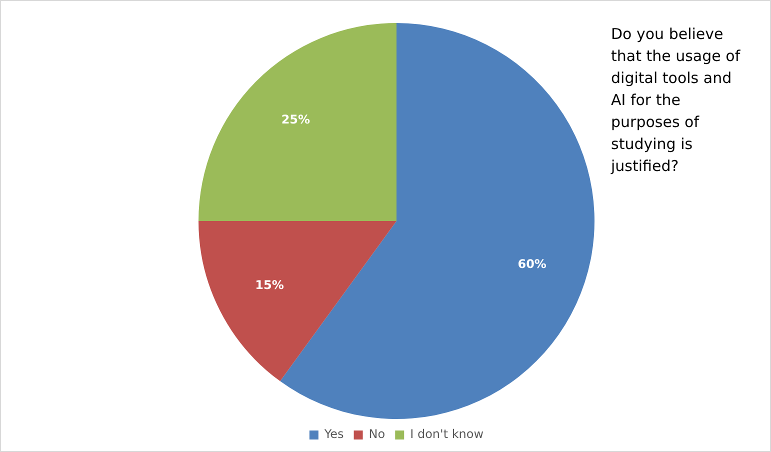 The image size is (771, 452). Describe the element at coordinates (676, 100) in the screenshot. I see `text: Do you believe that the usage of digital tools and AI for the purposes of studying is justified?` at that location.